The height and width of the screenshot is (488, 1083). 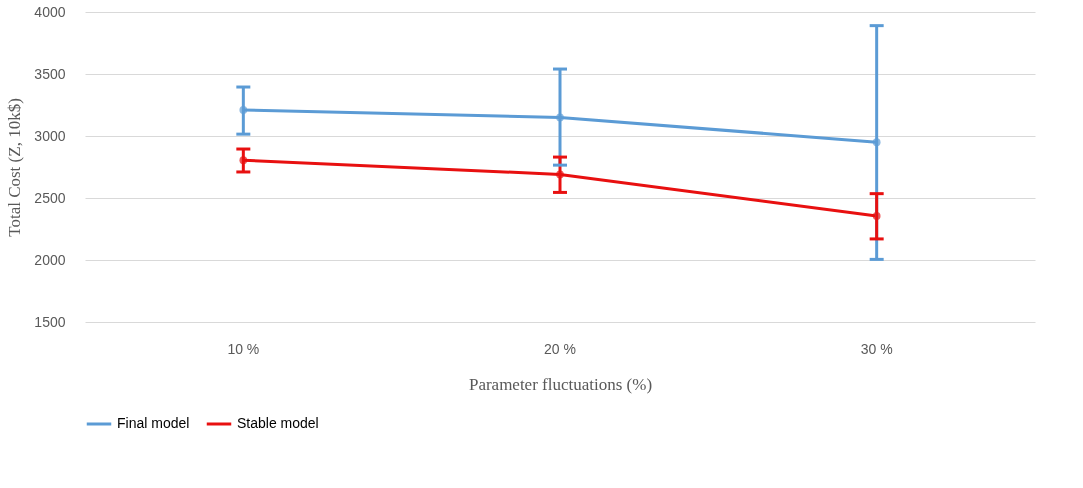 What do you see at coordinates (15, 167) in the screenshot?
I see `y-axis-title: Total Cost (Z, 10k$)` at bounding box center [15, 167].